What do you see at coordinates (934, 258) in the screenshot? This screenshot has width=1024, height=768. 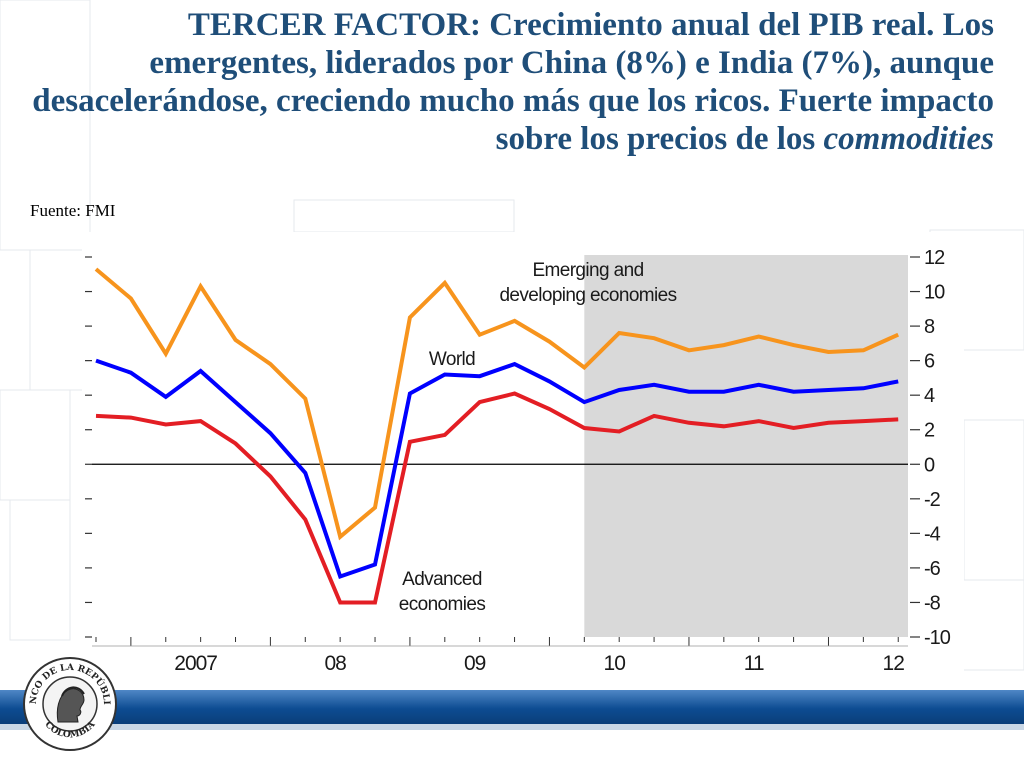 I see `y-tick-label: 12` at bounding box center [934, 258].